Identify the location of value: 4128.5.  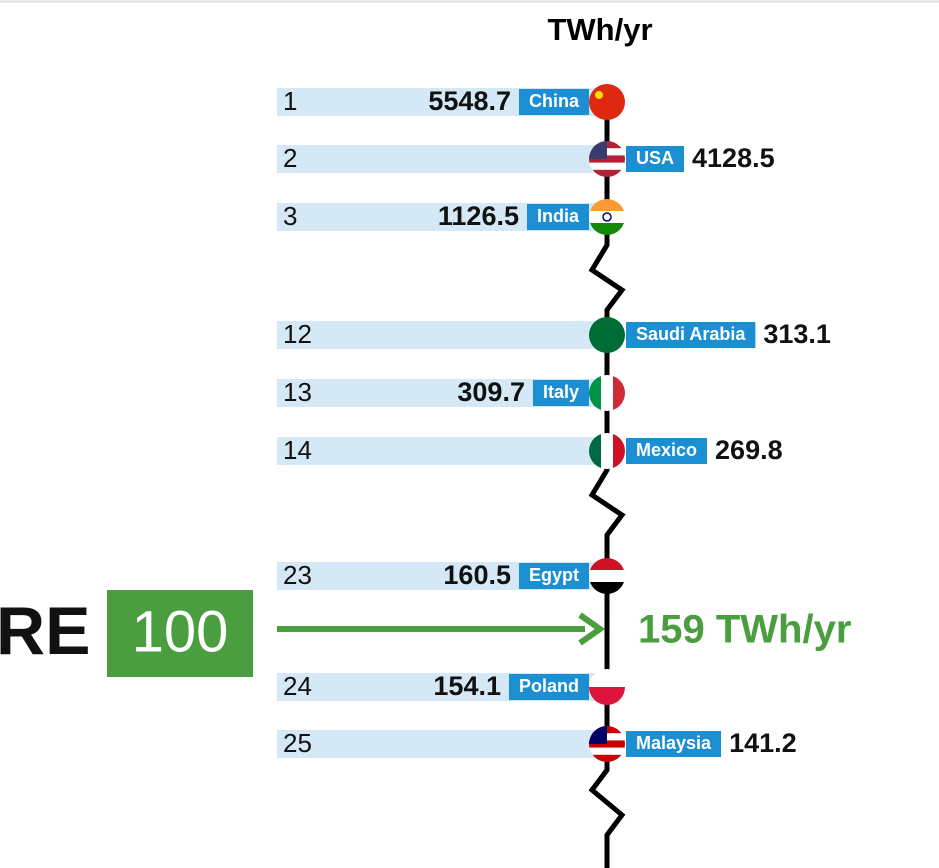
(733, 158).